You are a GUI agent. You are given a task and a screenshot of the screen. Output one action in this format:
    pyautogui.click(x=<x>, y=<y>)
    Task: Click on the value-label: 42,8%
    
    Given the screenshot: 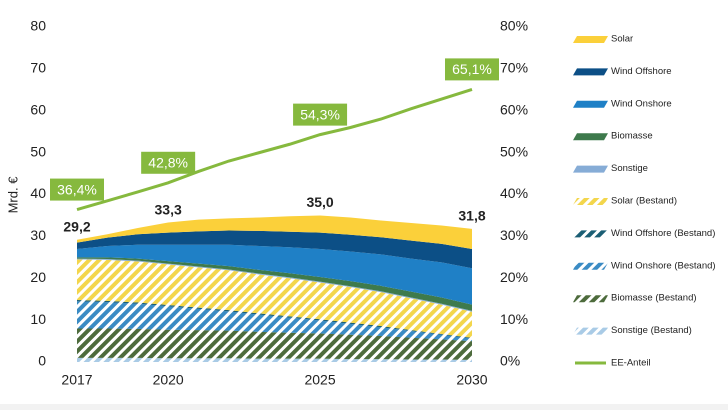 What is the action you would take?
    pyautogui.click(x=168, y=162)
    